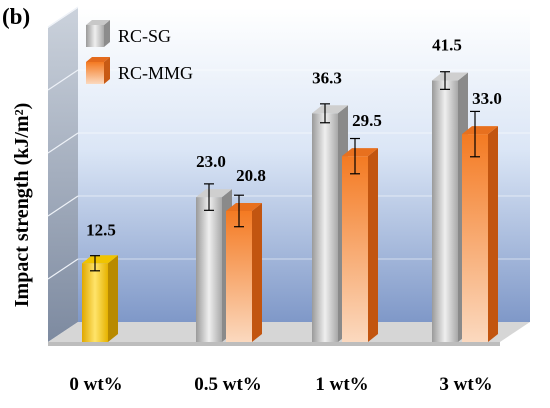  I want to click on legend-swatch-rc-sg, so click(95, 36).